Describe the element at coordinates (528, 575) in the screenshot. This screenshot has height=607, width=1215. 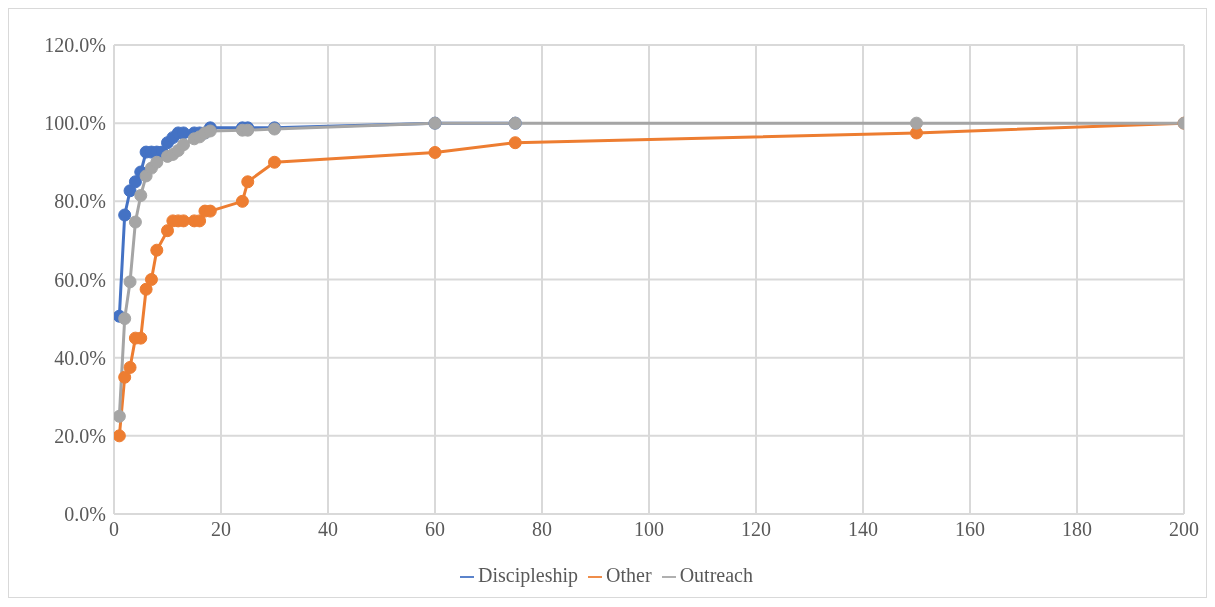
I see `legend-label: Discipleship` at that location.